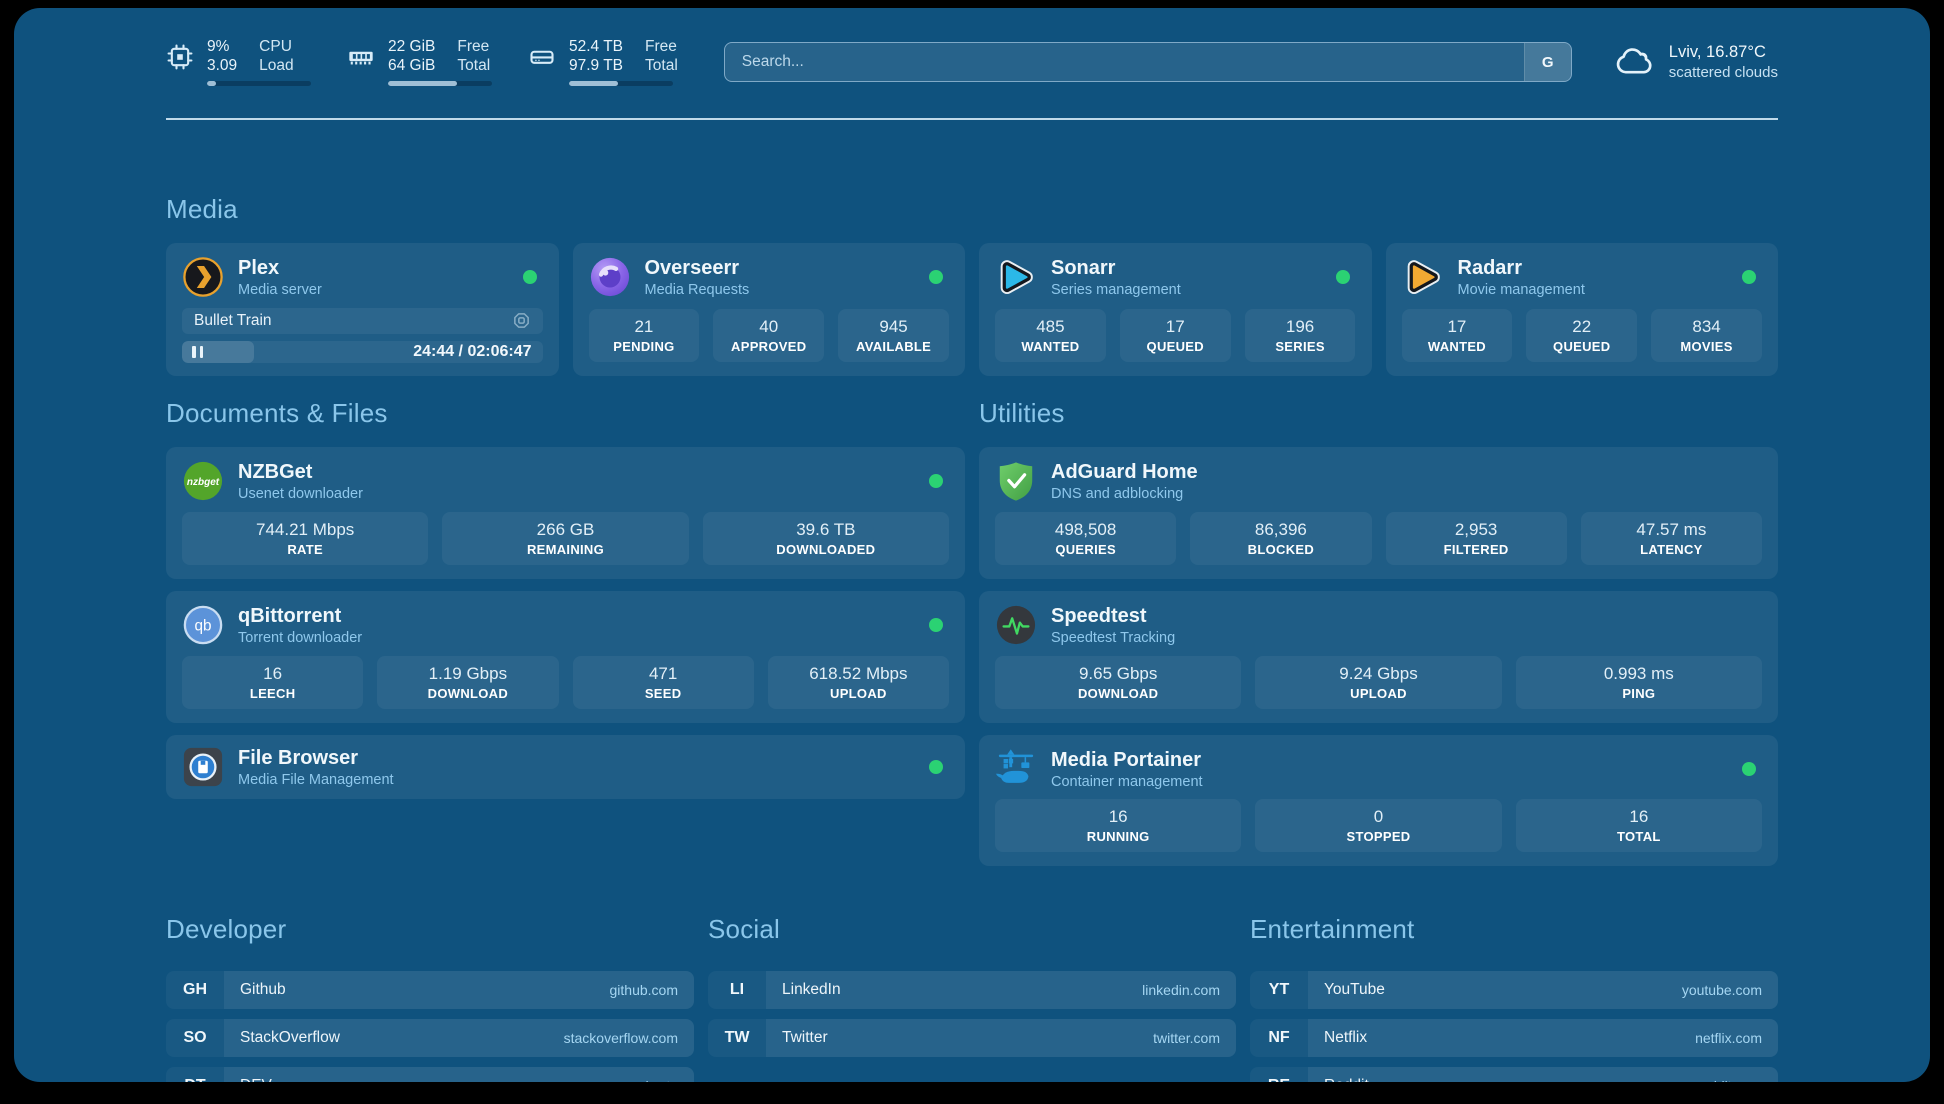  I want to click on bookmark-abbr: LI, so click(737, 990).